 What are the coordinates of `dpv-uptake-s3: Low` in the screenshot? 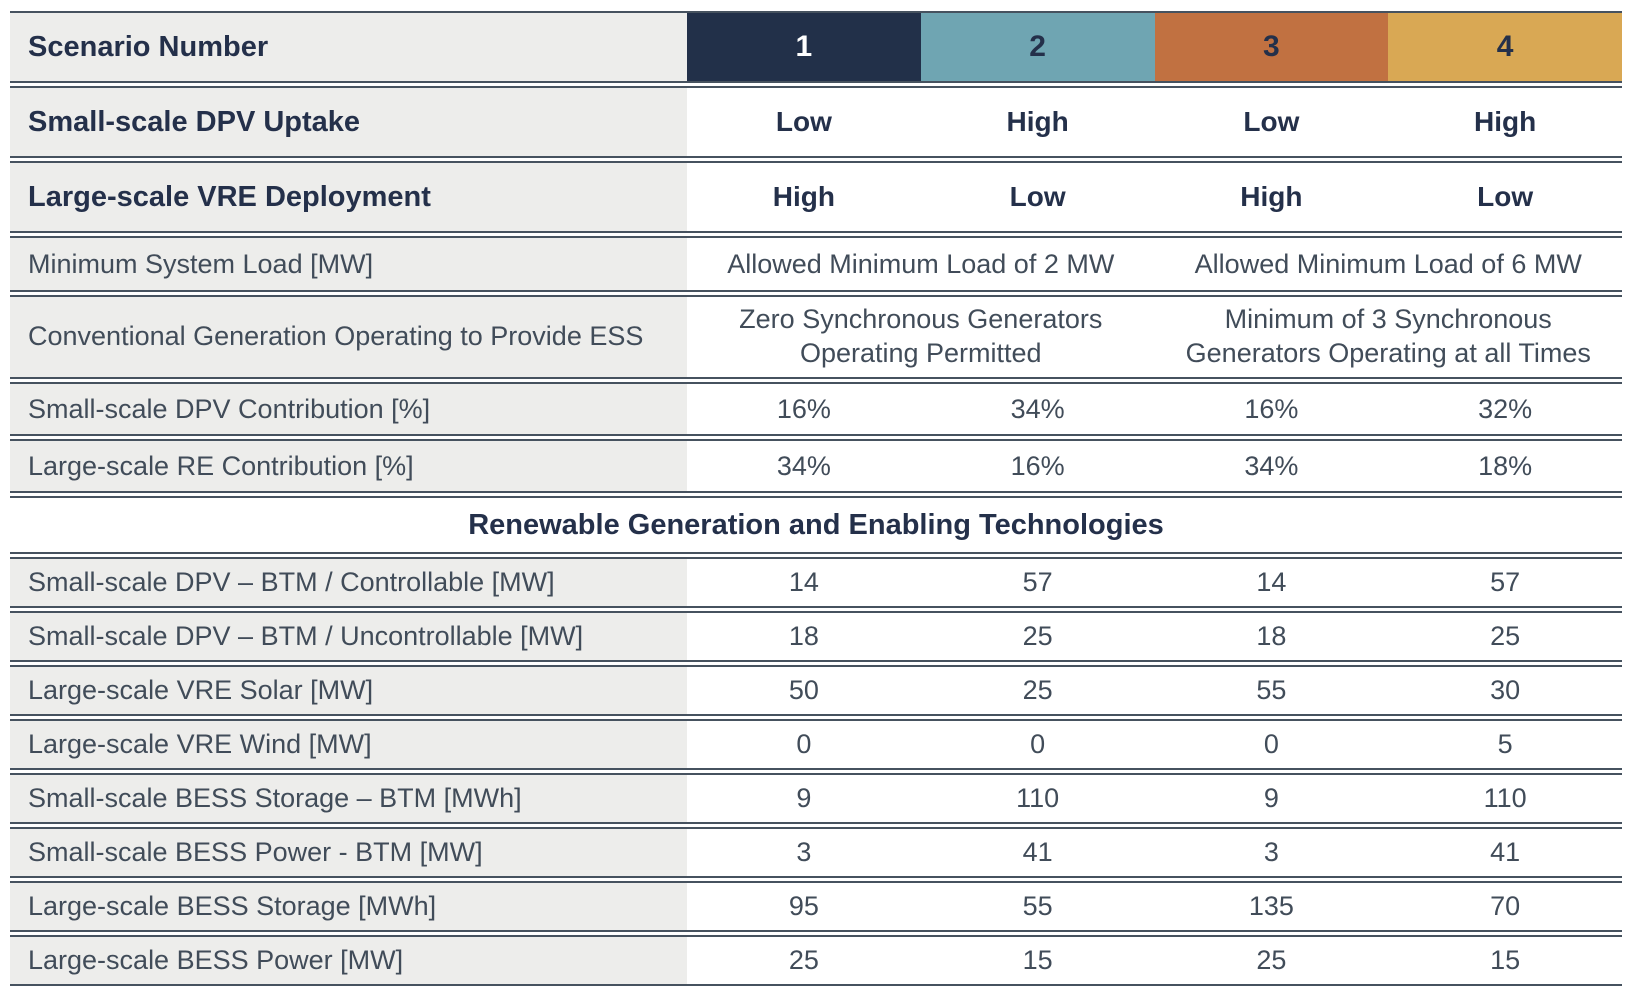 It's located at (1271, 122).